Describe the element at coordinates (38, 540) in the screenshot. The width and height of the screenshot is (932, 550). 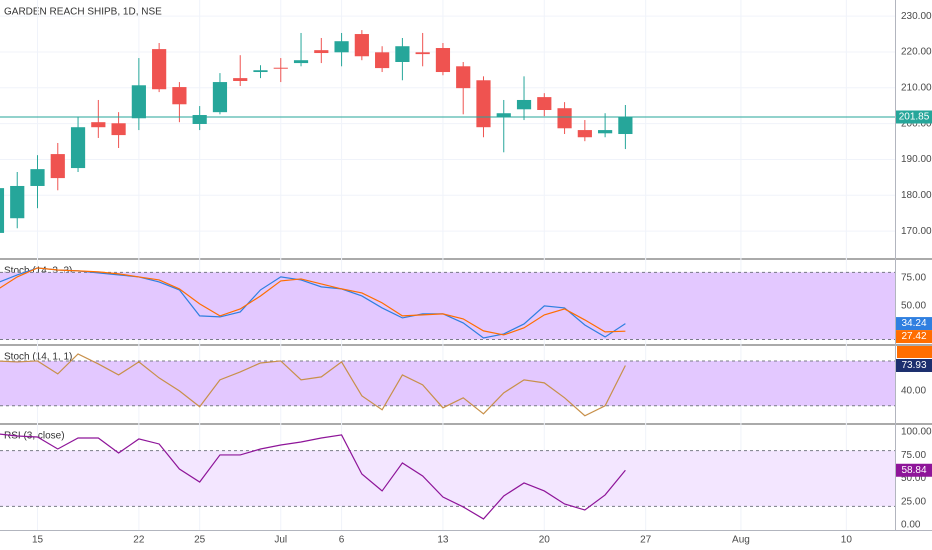
I see `x-tick-label: 15` at that location.